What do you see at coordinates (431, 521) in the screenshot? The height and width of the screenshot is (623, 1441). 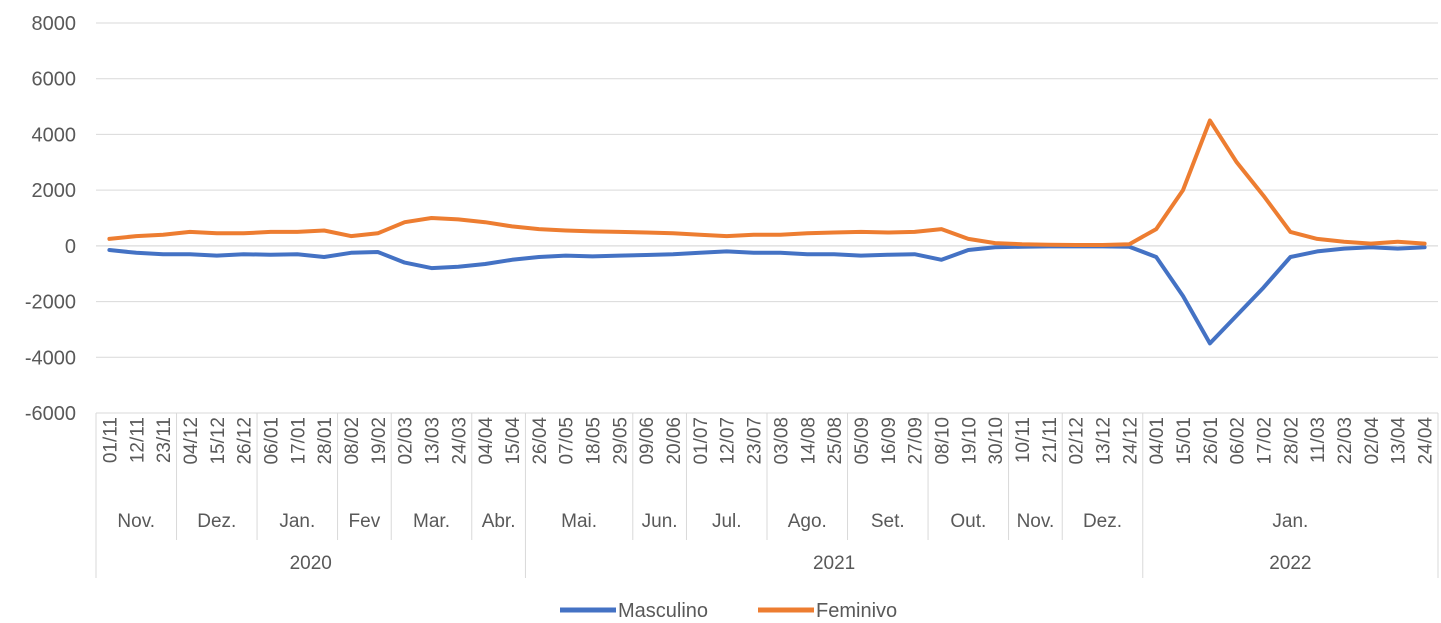 I see `month-label: Mar.` at bounding box center [431, 521].